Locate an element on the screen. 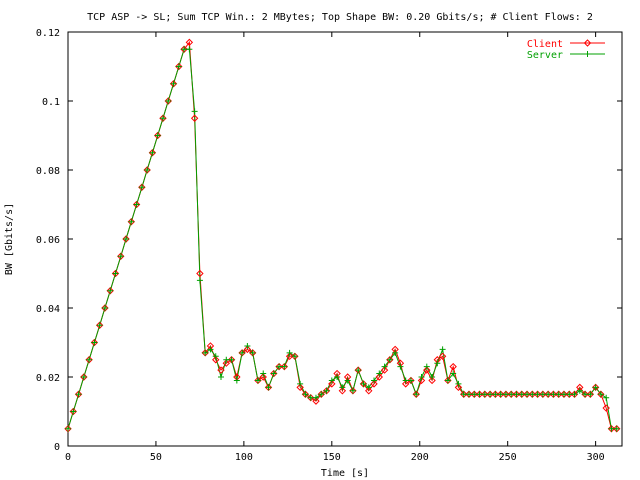 The height and width of the screenshot is (480, 640). x-axis-label: Time [s] is located at coordinates (345, 473).